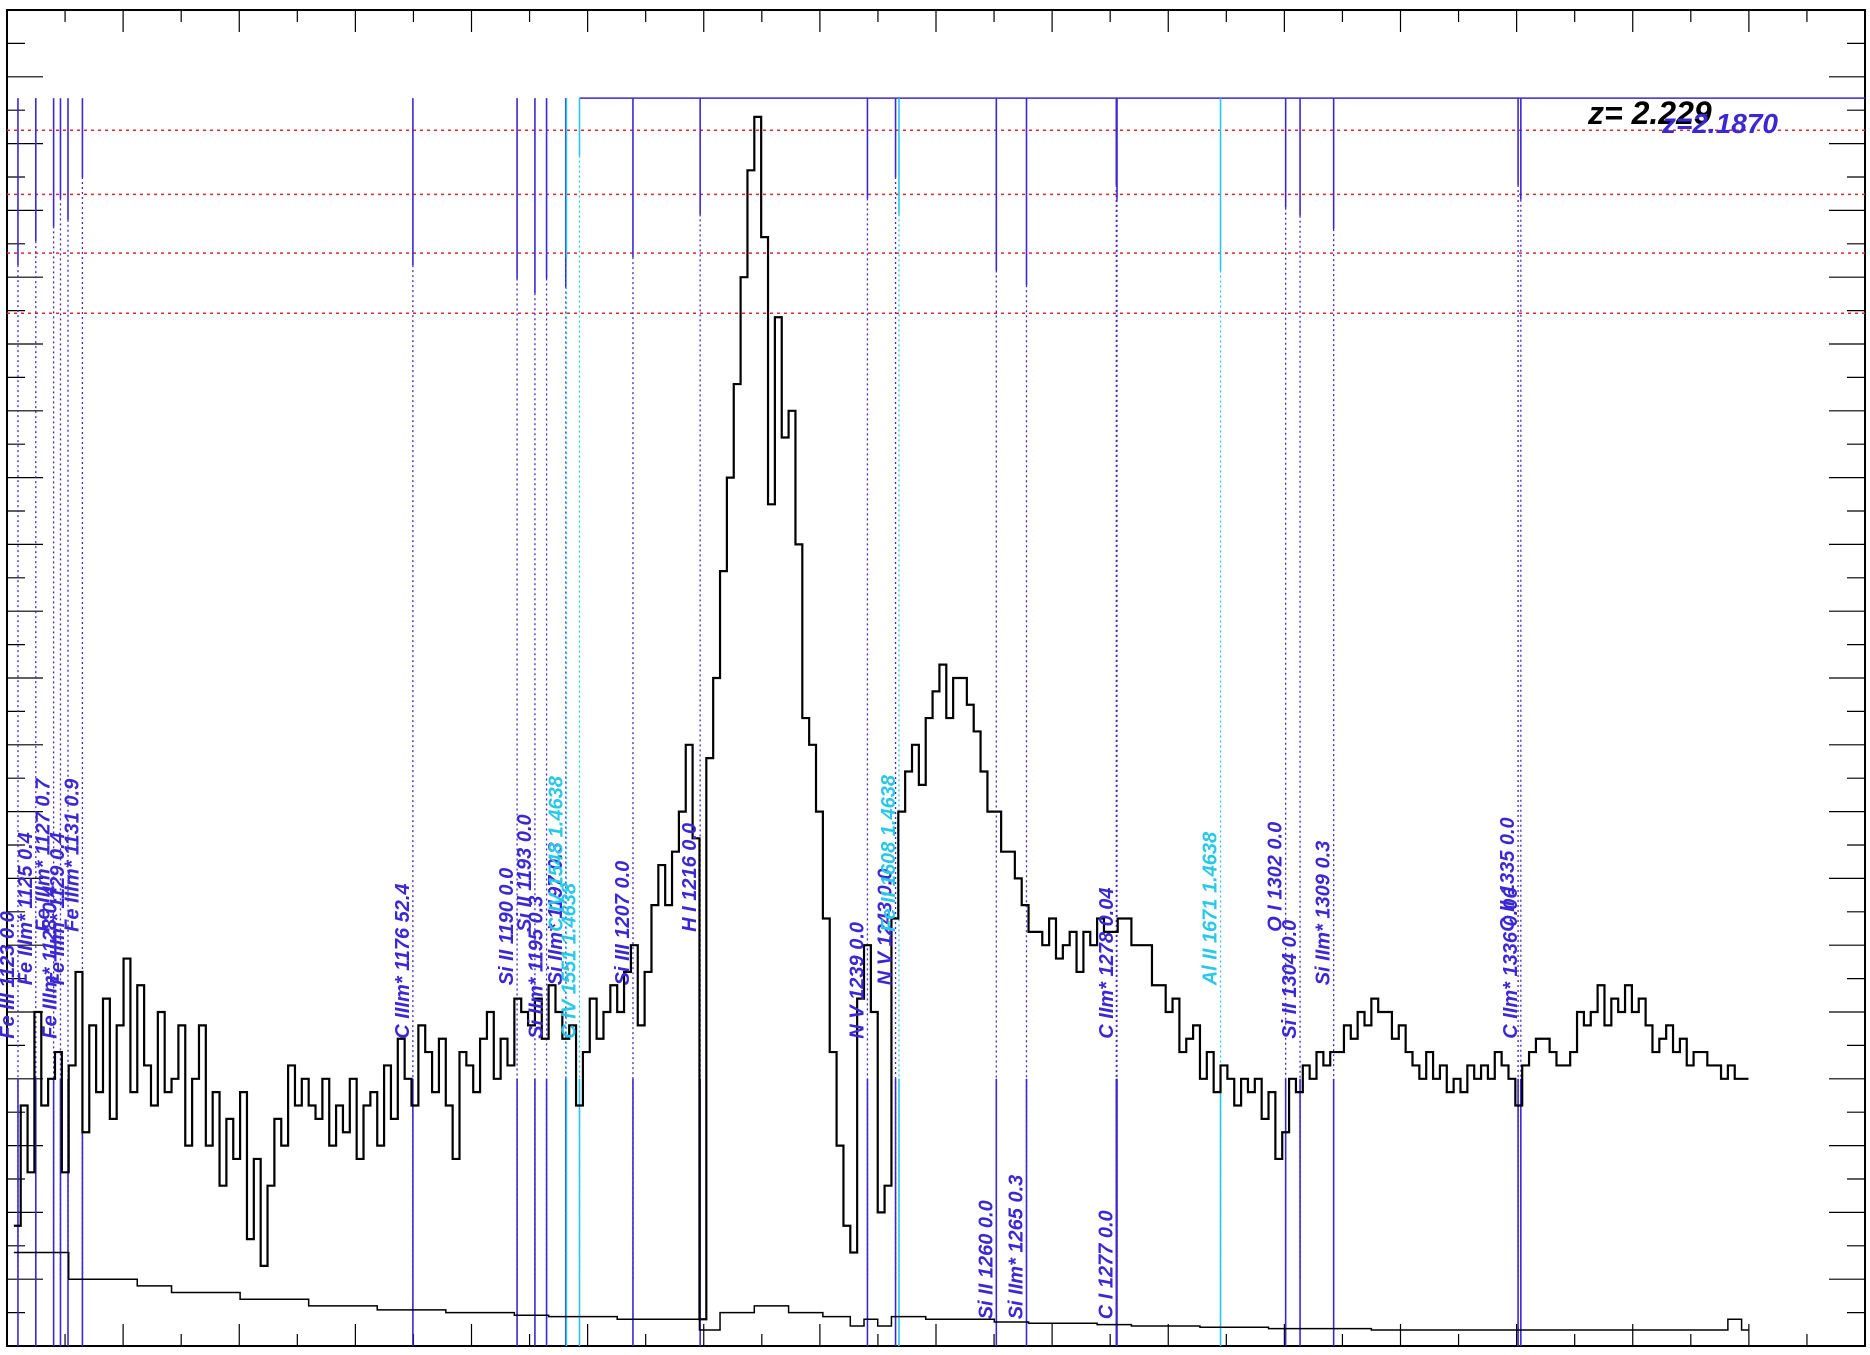 This screenshot has height=1355, width=1870. Describe the element at coordinates (889, 853) in the screenshot. I see `line-label: Fe II 1608 1.4638` at that location.